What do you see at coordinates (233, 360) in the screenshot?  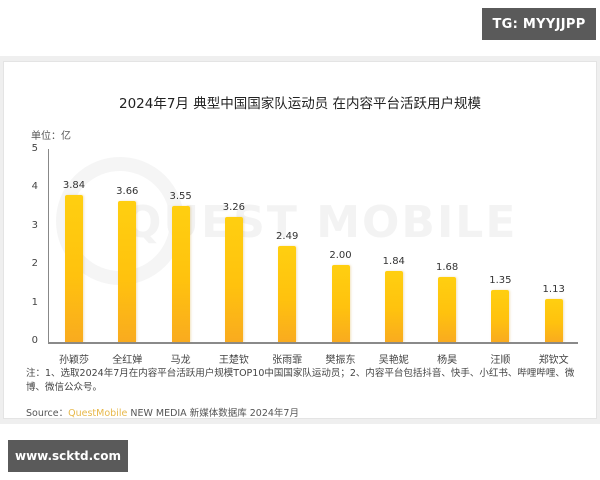 I see `x-category-label: 王楚钦` at bounding box center [233, 360].